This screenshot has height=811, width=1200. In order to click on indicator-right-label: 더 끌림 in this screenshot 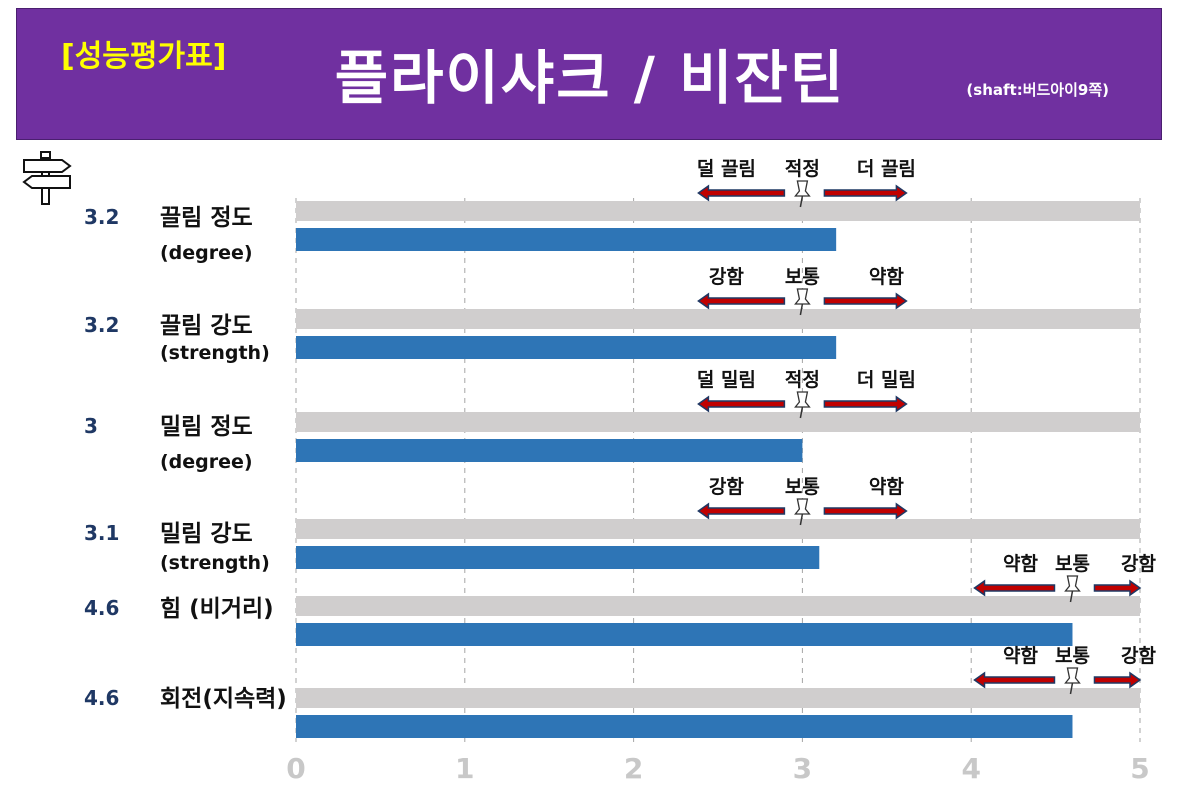, I will do `click(886, 169)`.